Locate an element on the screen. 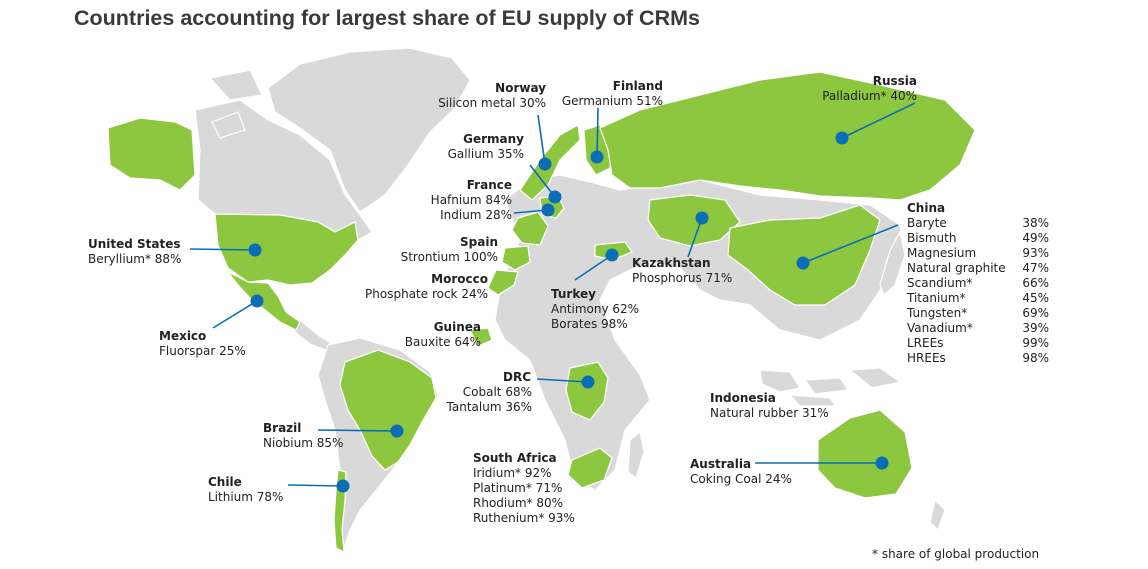 The height and width of the screenshot is (569, 1148). madagascar is located at coordinates (636, 454).